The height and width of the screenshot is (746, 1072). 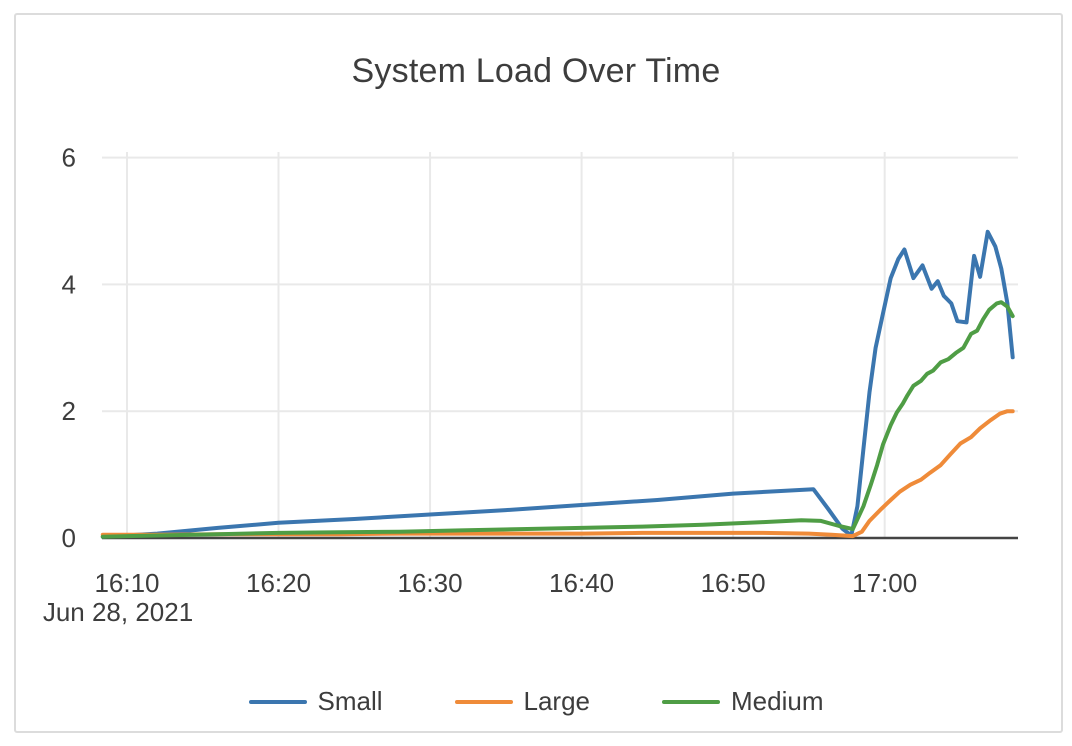 What do you see at coordinates (315, 701) in the screenshot?
I see `legend-item-small: Small` at bounding box center [315, 701].